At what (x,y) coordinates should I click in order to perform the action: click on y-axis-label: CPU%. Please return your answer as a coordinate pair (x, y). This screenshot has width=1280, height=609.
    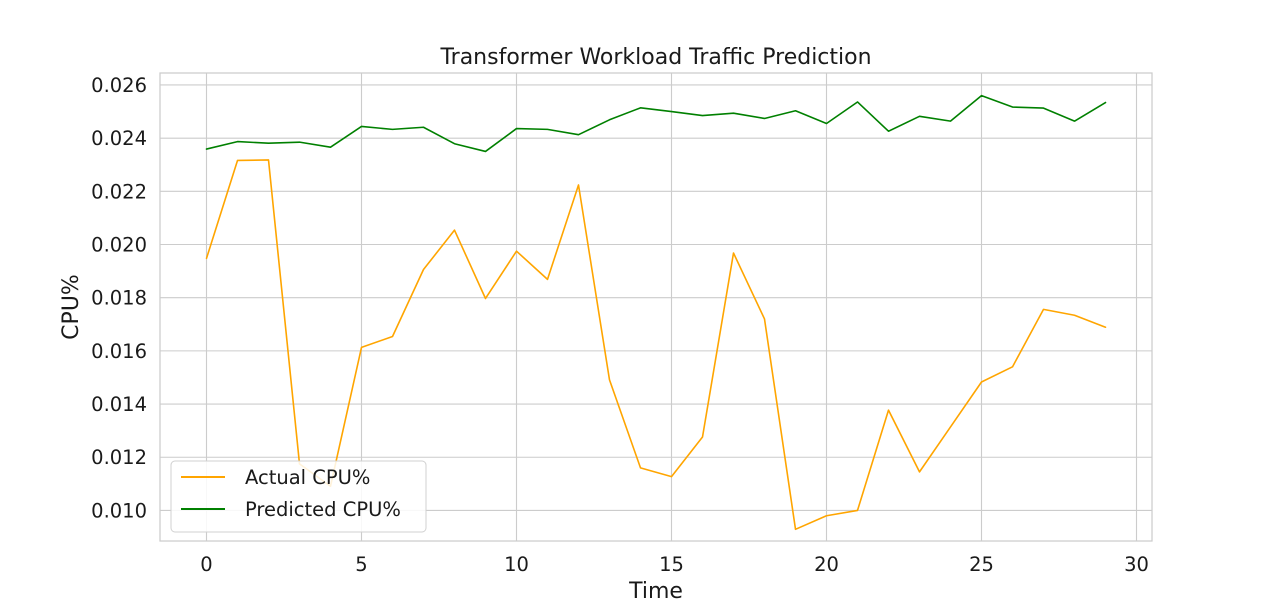
    Looking at the image, I should click on (71, 307).